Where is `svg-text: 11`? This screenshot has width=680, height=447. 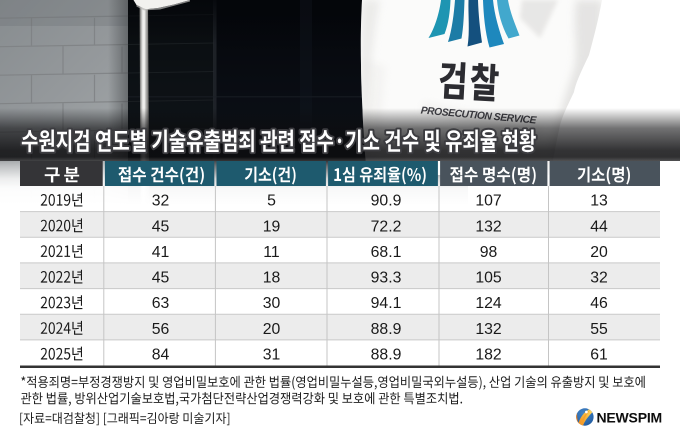 svg-text: 11 is located at coordinates (271, 252).